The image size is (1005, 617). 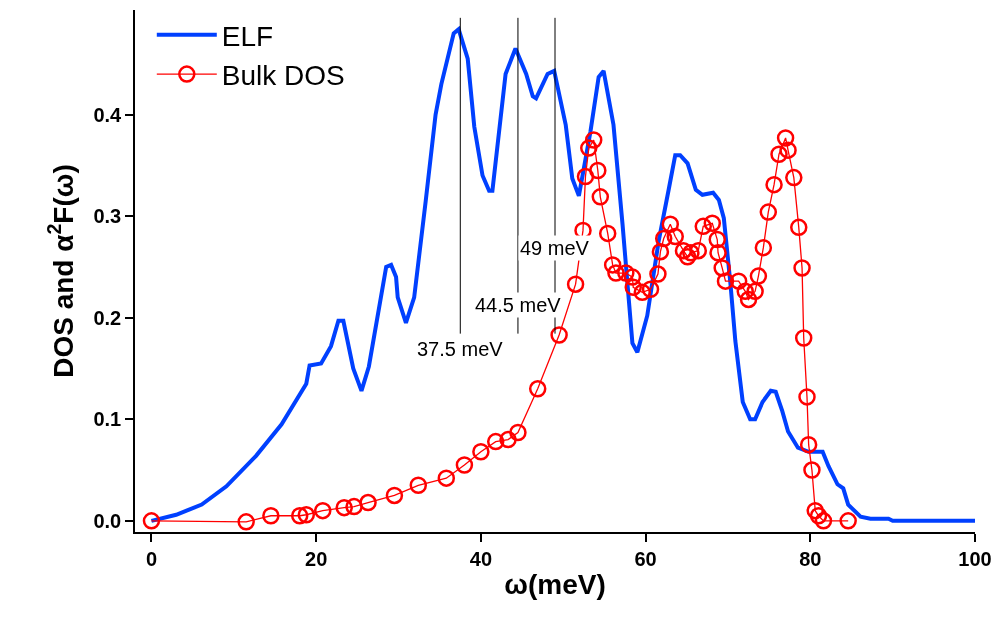 What do you see at coordinates (481, 558) in the screenshot?
I see `x-tick-label: 40` at bounding box center [481, 558].